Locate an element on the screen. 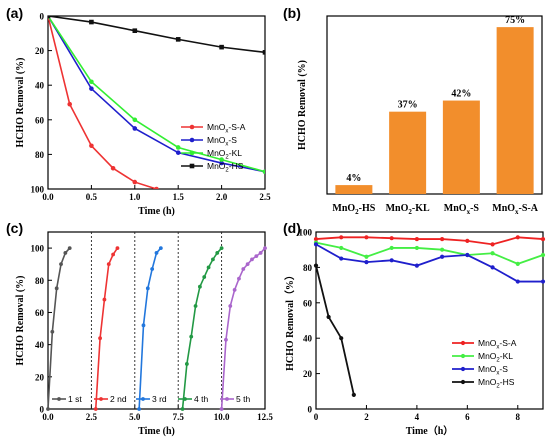 The width and height of the screenshot is (550, 447). x-tick-label: 1.5 is located at coordinates (179, 197).